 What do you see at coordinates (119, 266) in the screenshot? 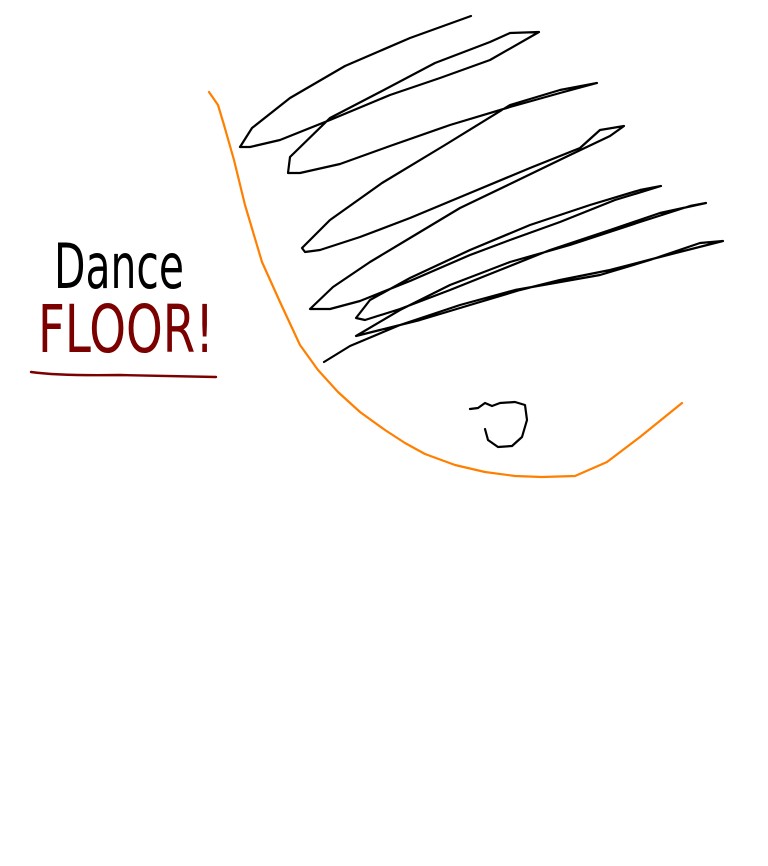
I see `label-dance: Dance` at bounding box center [119, 266].